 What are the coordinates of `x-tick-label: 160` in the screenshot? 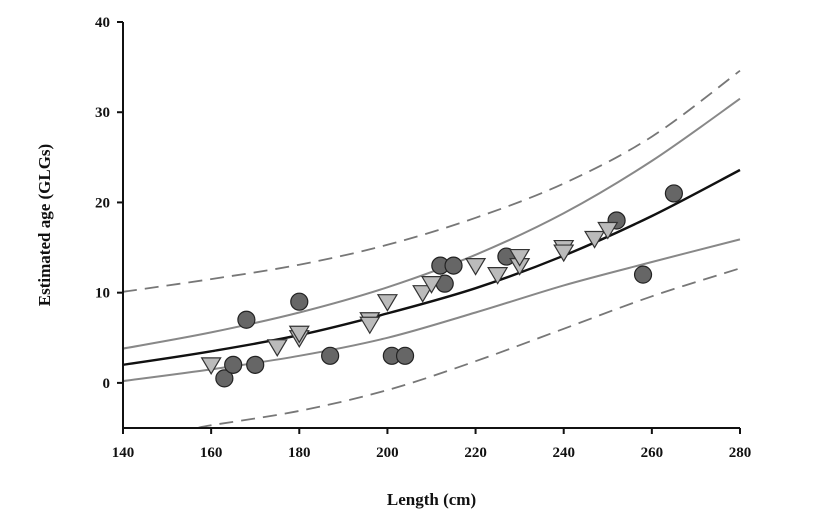 It's located at (211, 453).